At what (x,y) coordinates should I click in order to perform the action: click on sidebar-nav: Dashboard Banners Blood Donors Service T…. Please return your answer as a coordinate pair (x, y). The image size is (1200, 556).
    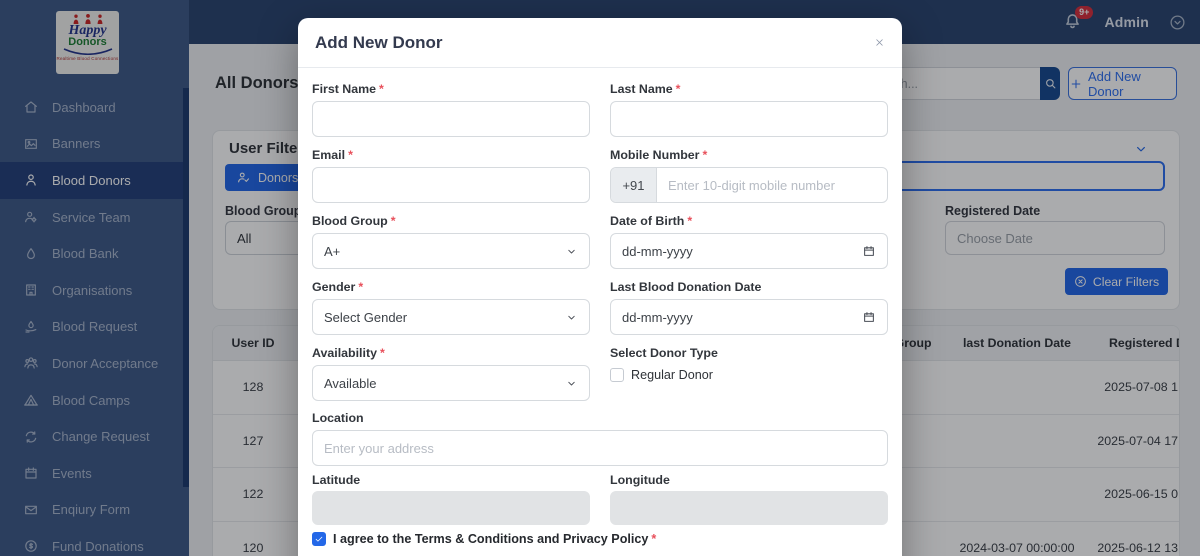
    Looking at the image, I should click on (94, 322).